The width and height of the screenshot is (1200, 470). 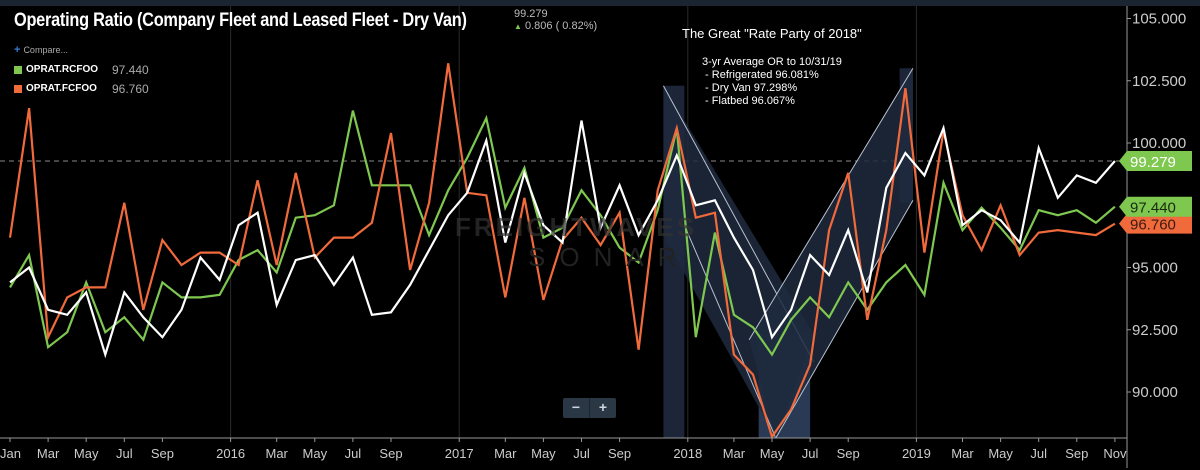 I want to click on legend-swatch-green, so click(x=18, y=69).